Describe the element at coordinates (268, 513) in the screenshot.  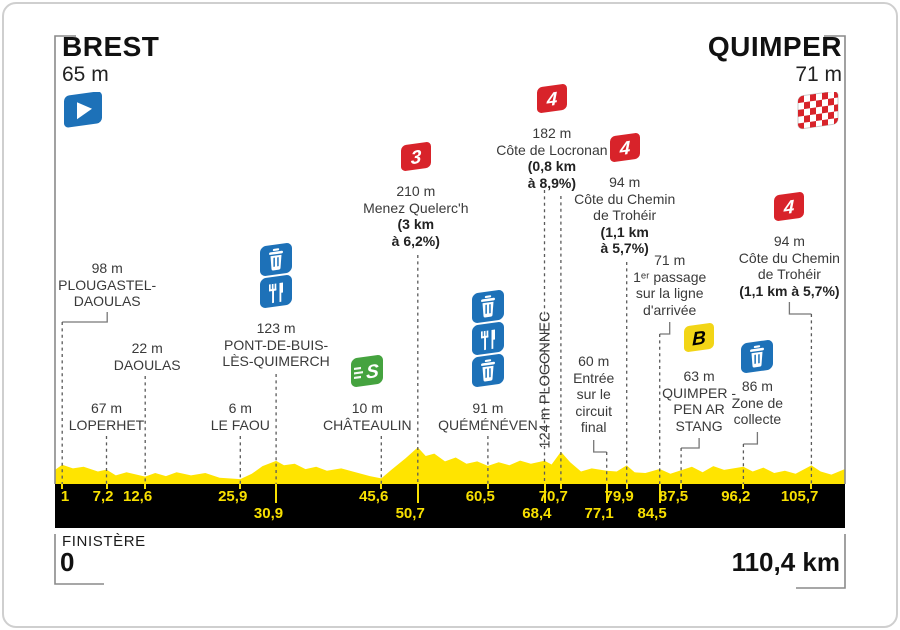
I see `axis-km-label: 30,9` at that location.